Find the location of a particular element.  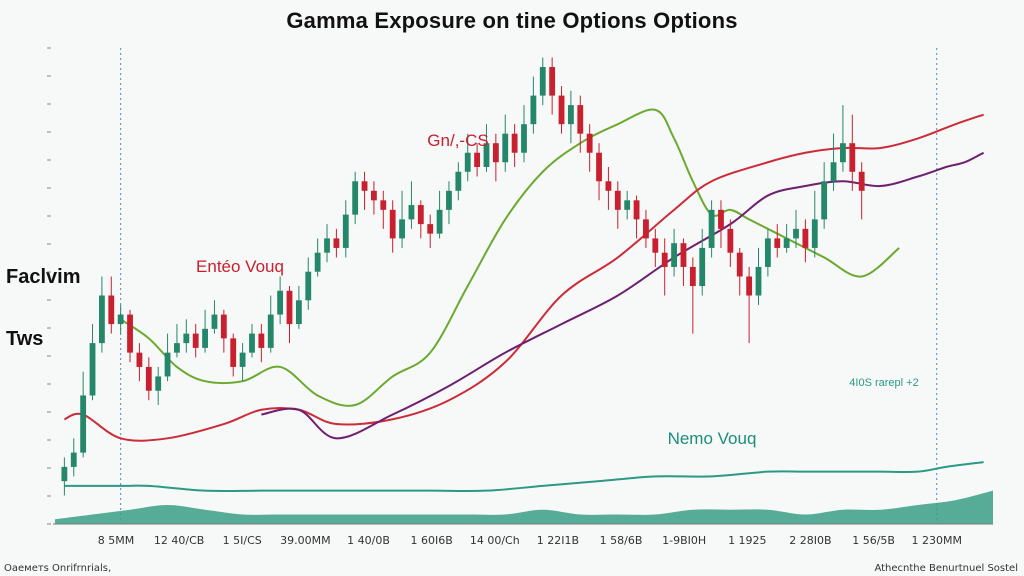

footer-source: Оаеметs Onrifrnrials, is located at coordinates (58, 568).